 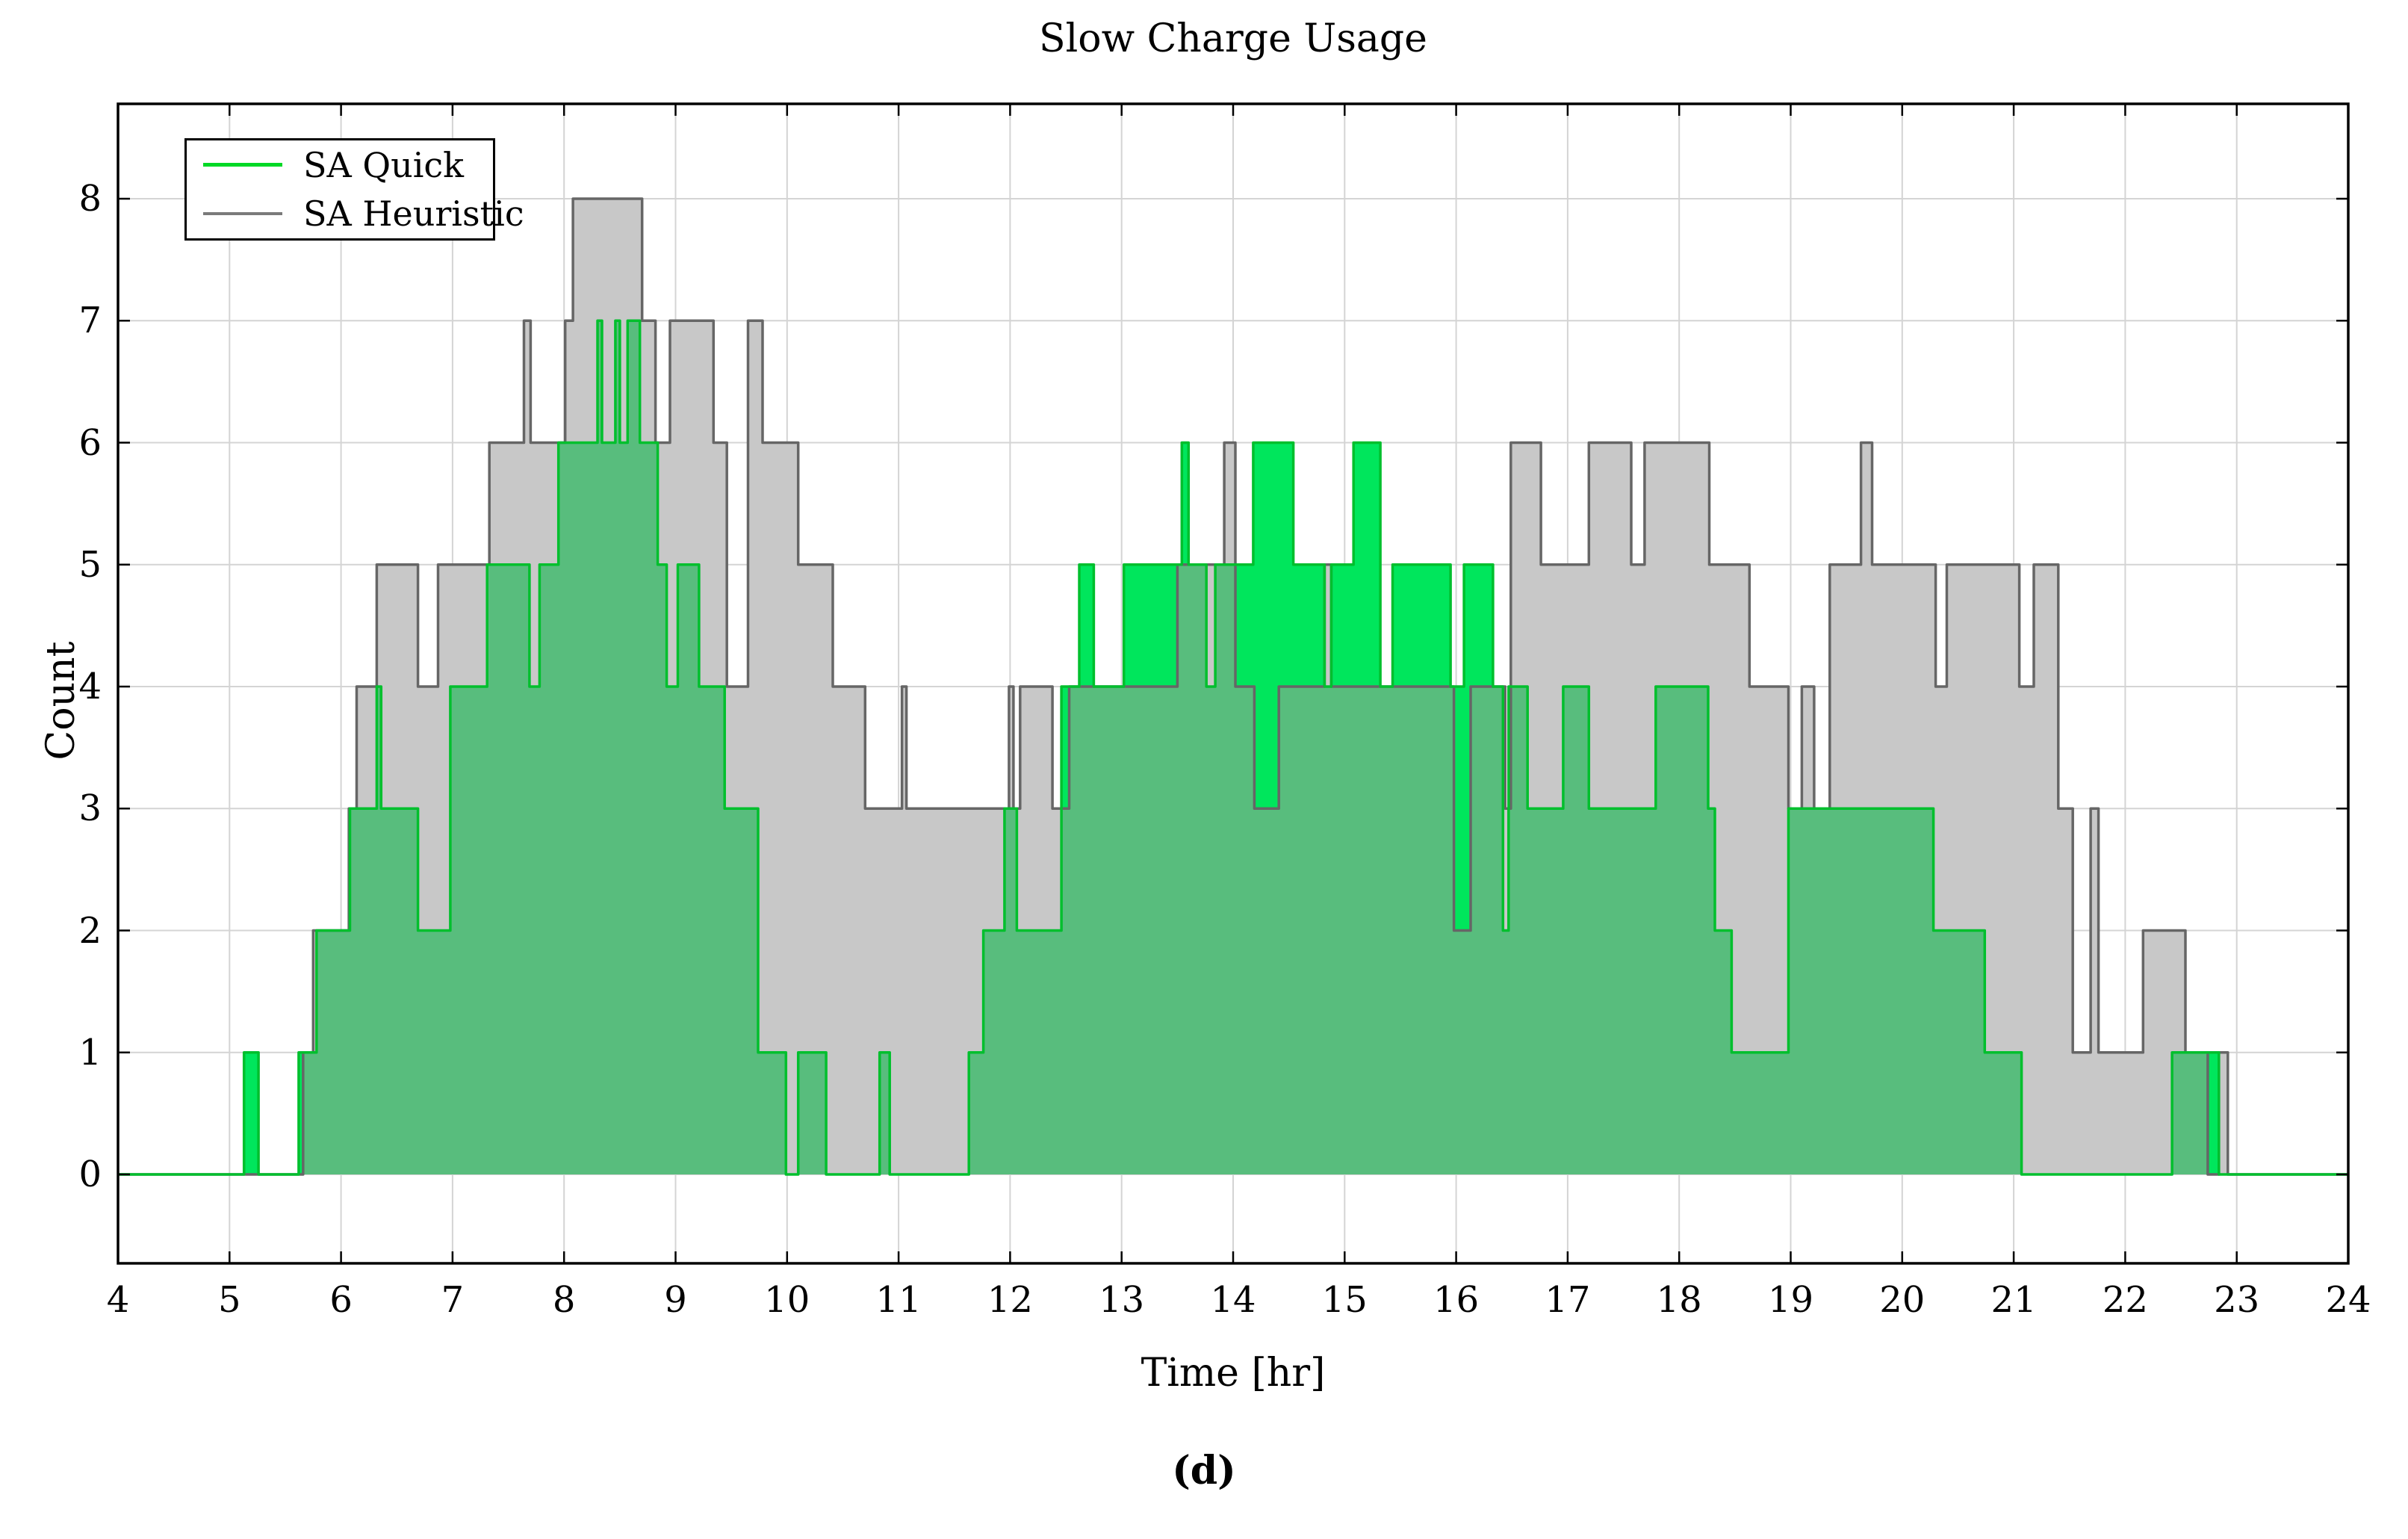 What do you see at coordinates (229, 1300) in the screenshot?
I see `x-tick-label: 5` at bounding box center [229, 1300].